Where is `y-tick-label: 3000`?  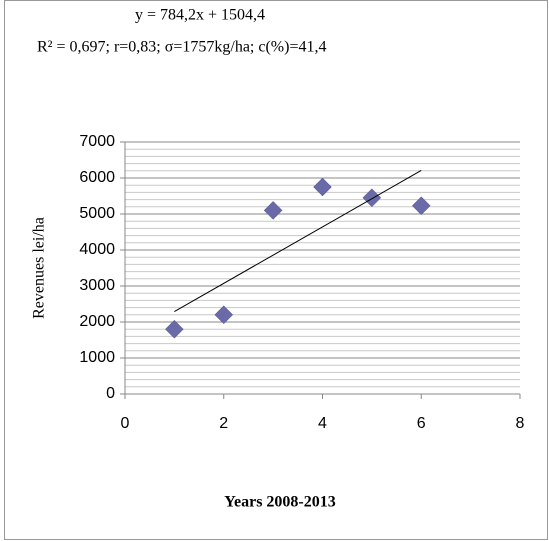
y-tick-label: 3000 is located at coordinates (97, 285).